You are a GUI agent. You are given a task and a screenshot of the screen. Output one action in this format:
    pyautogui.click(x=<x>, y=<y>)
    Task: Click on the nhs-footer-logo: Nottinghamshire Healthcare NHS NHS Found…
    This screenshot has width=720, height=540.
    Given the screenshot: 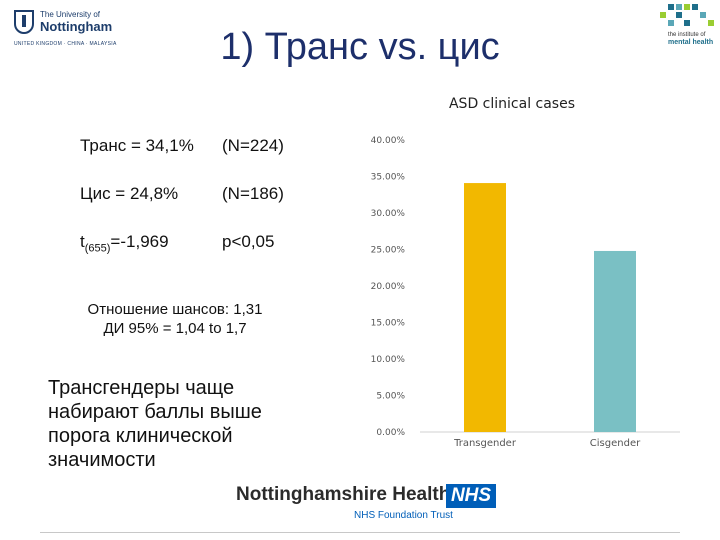 What is the action you would take?
    pyautogui.click(x=369, y=508)
    